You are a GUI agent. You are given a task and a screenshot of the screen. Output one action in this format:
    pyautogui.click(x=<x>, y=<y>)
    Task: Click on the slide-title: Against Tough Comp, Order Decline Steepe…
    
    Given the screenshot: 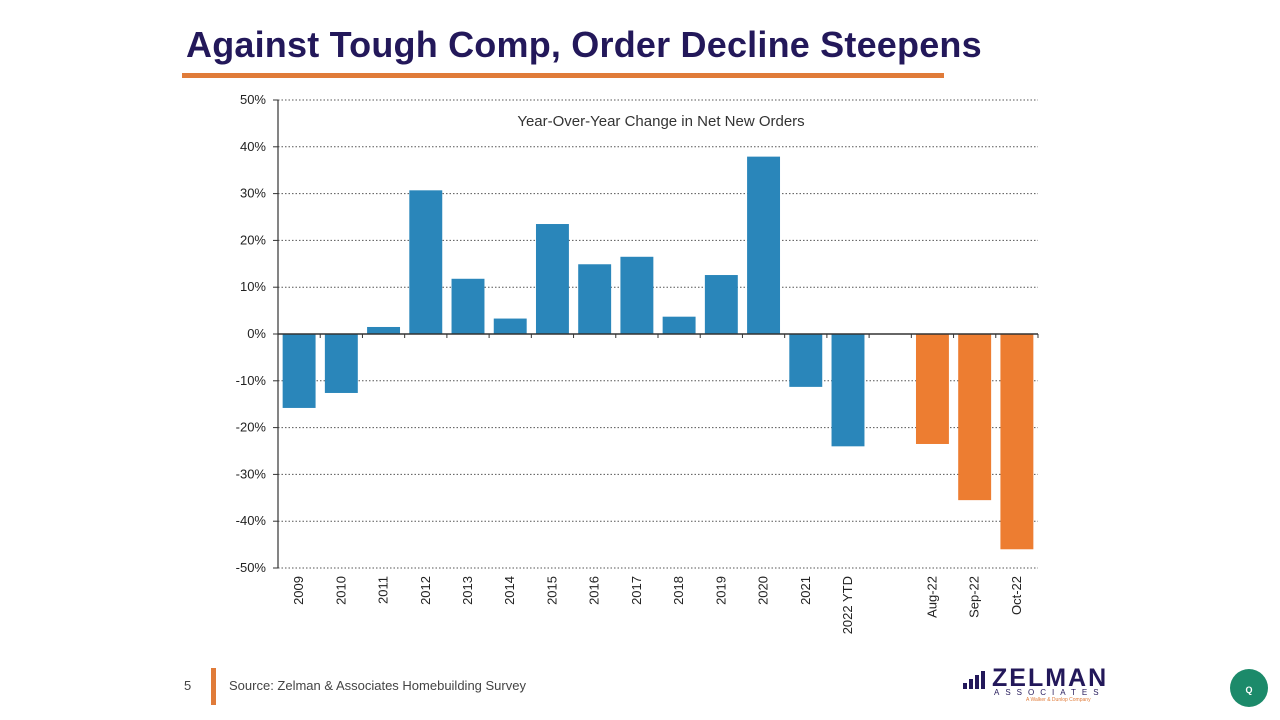 What is the action you would take?
    pyautogui.click(x=584, y=44)
    